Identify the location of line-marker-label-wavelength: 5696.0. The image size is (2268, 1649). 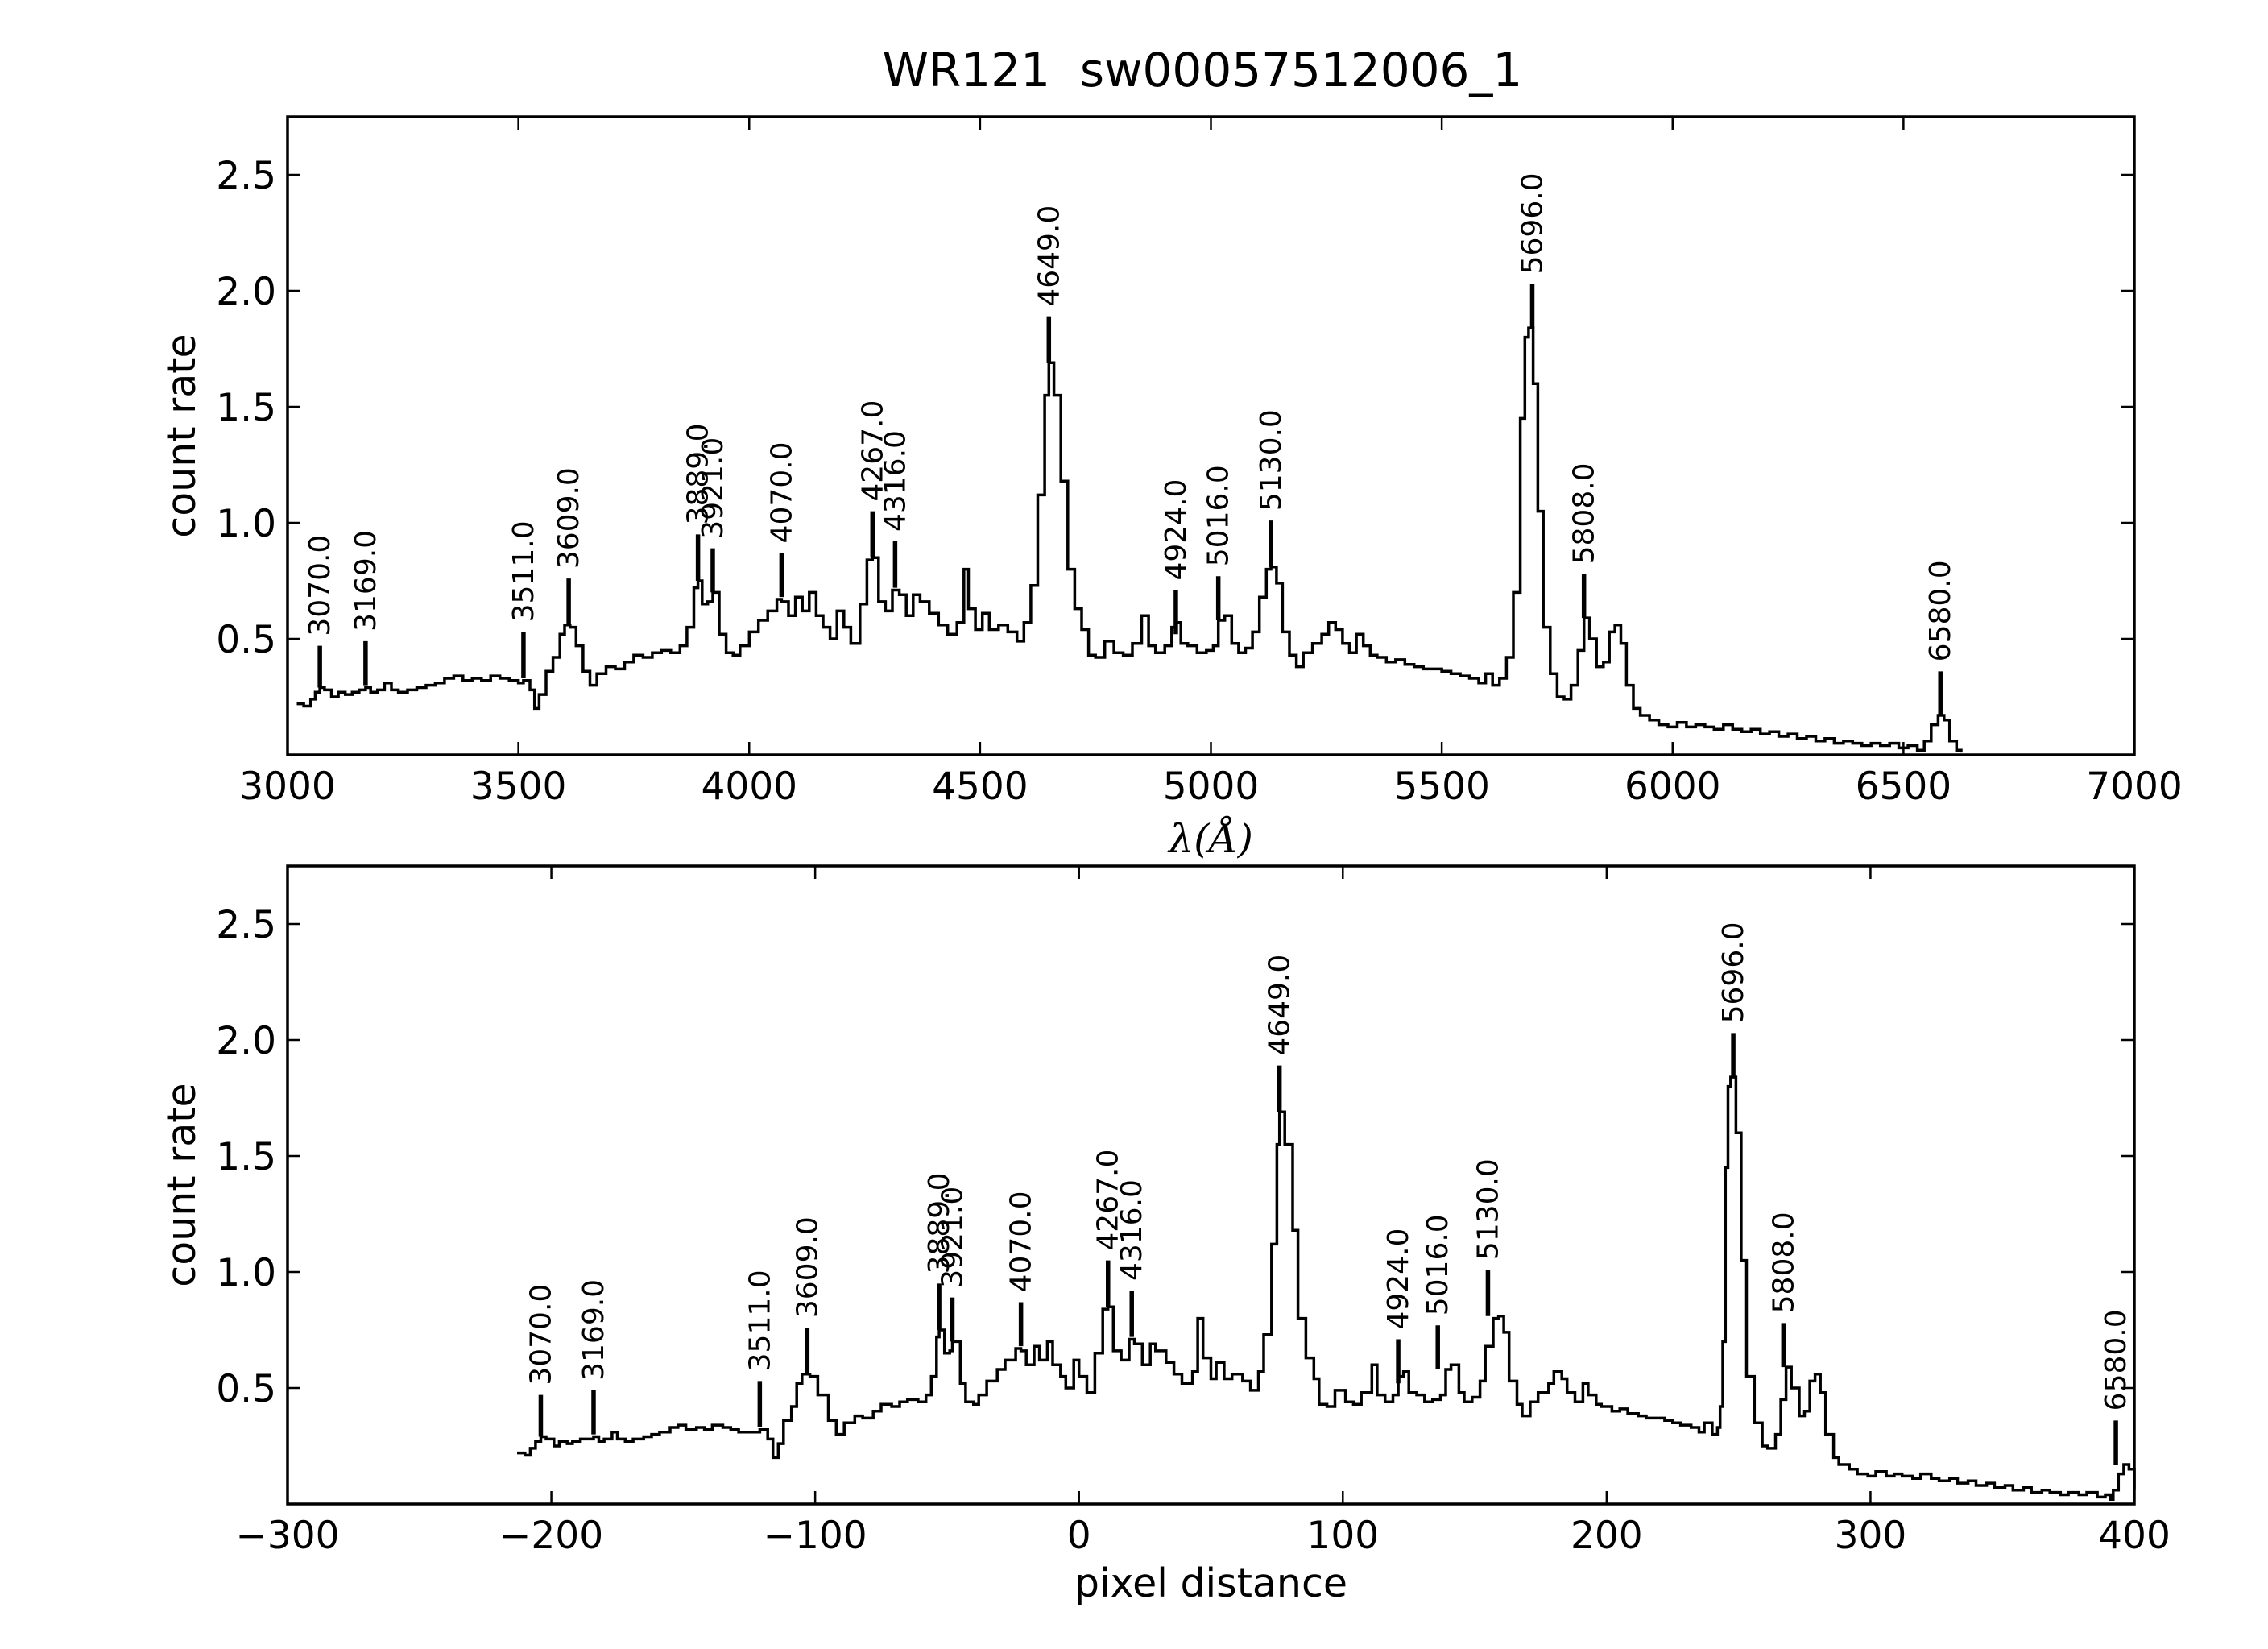
(1532, 223).